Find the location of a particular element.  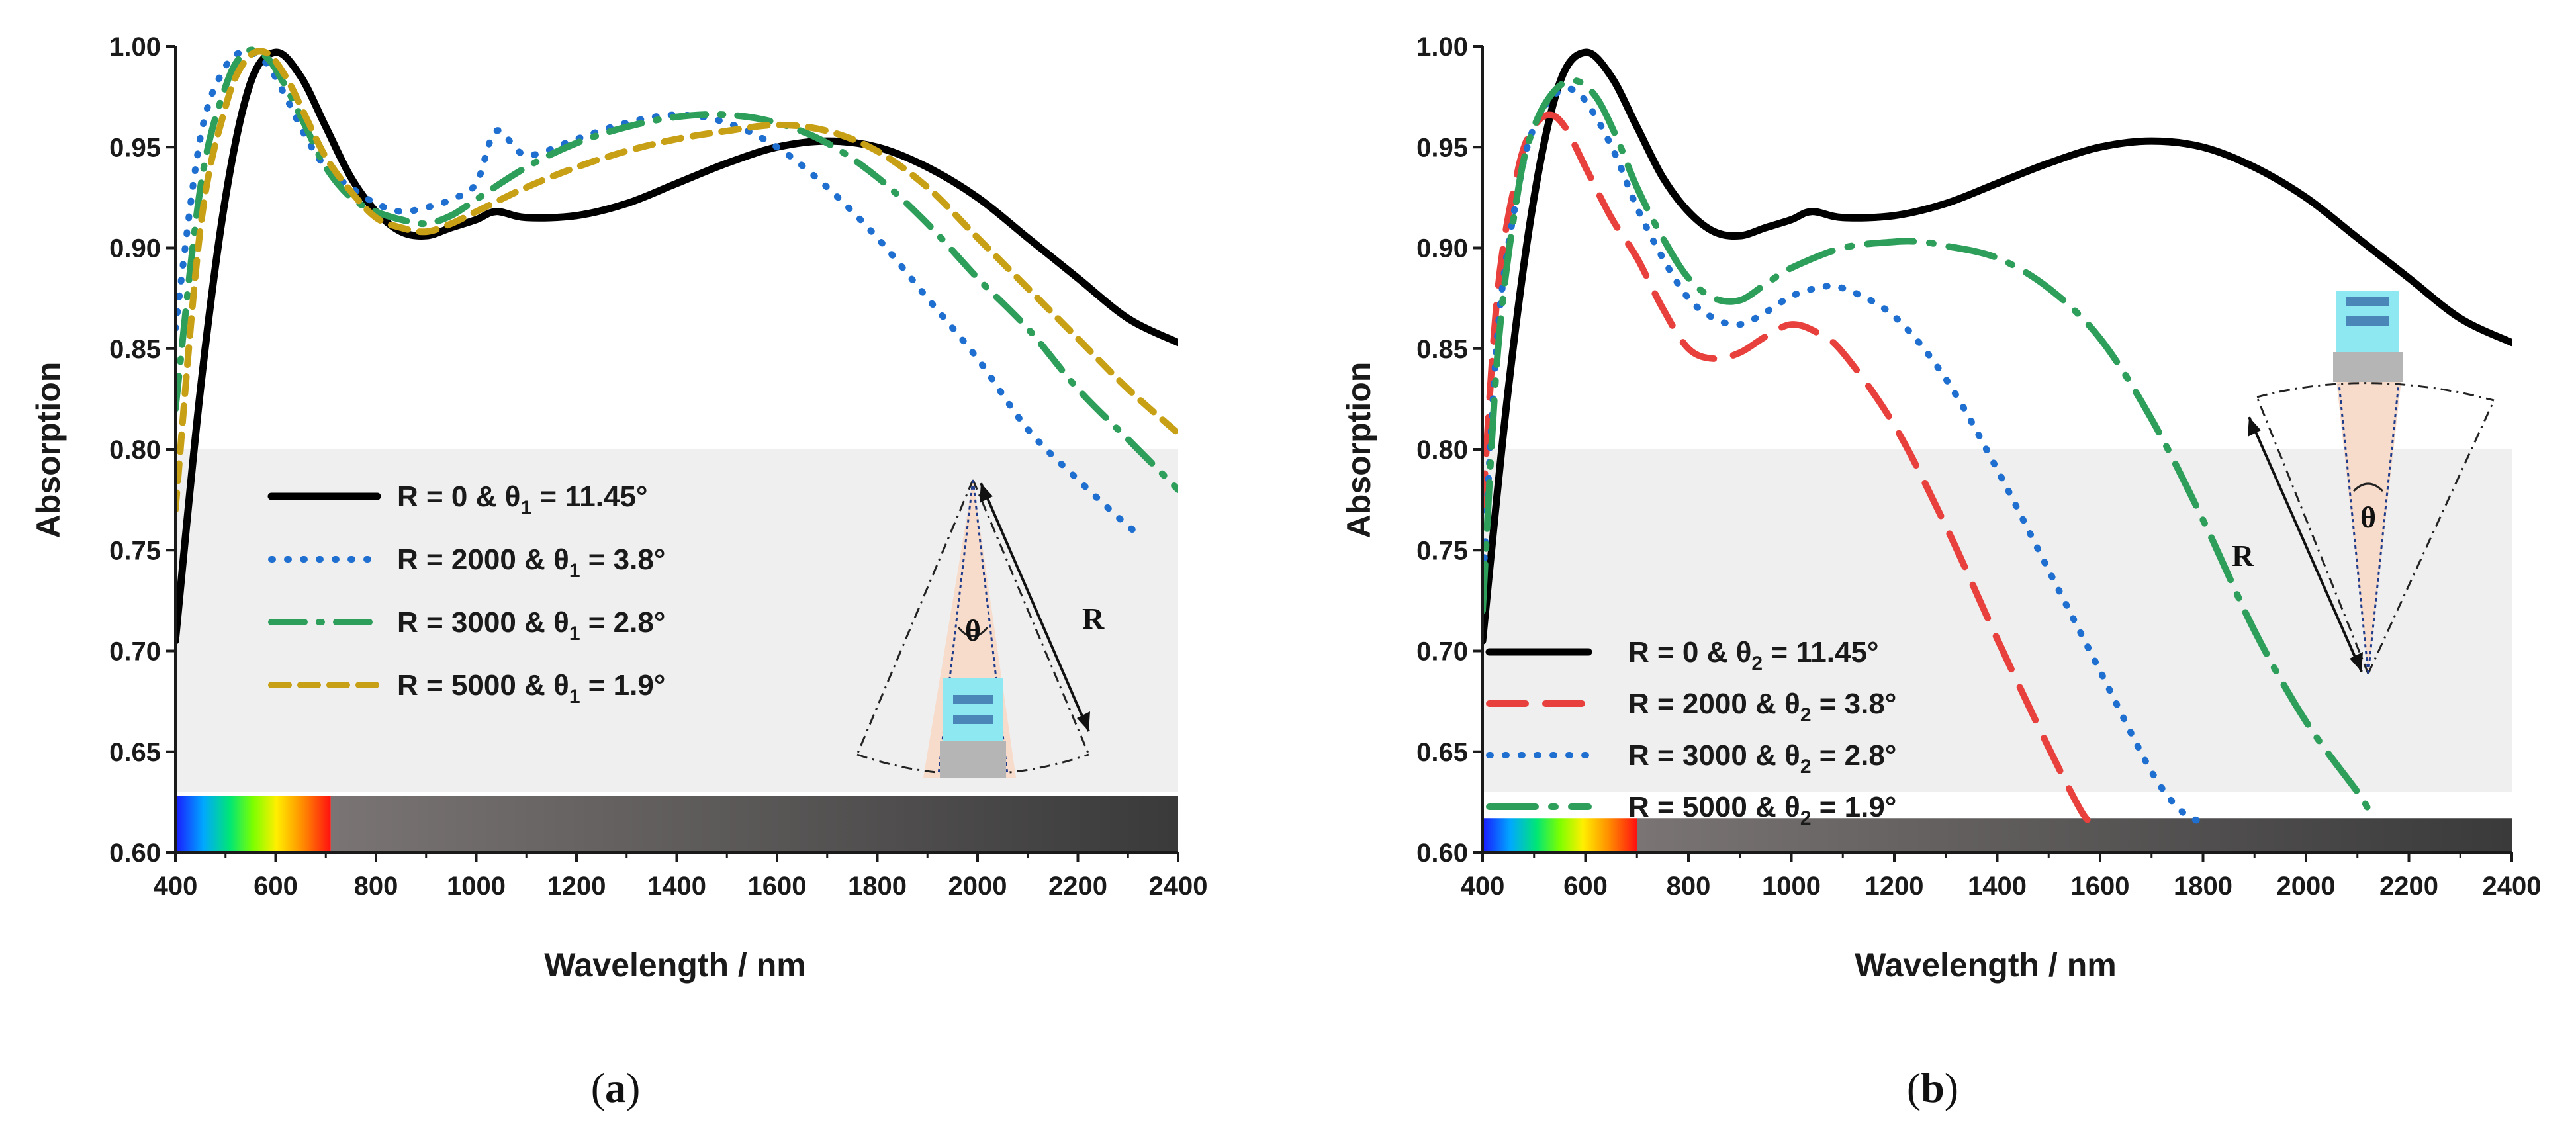

legend-label-3: R = 3000 & θ1 = 2.8° is located at coordinates (531, 625).